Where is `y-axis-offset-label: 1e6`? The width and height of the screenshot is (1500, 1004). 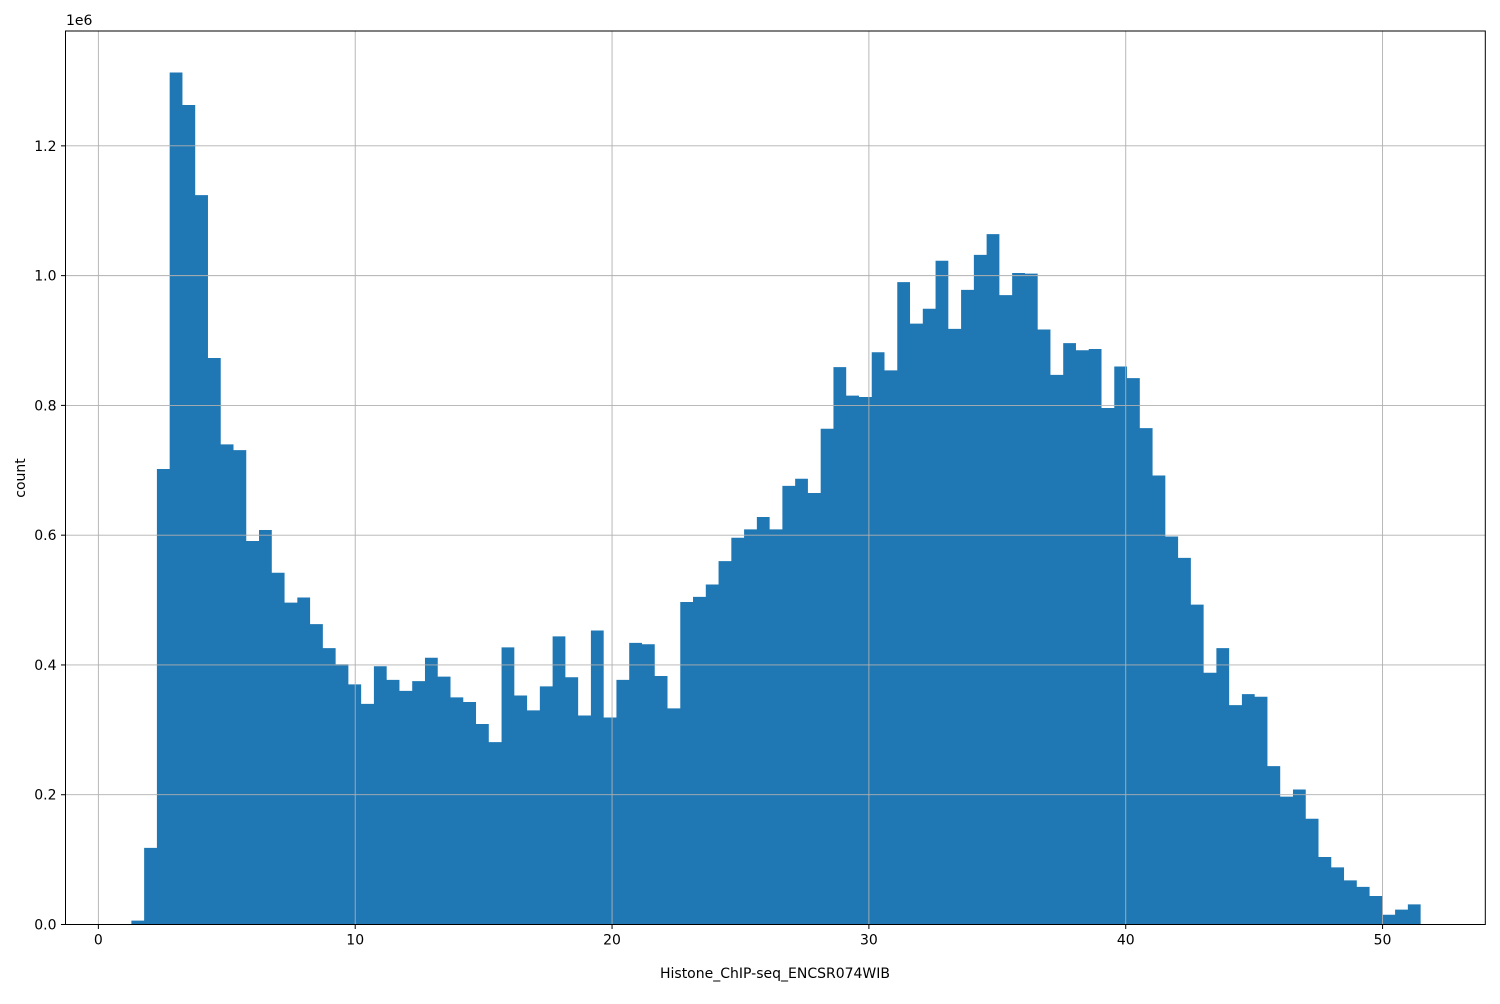
y-axis-offset-label: 1e6 is located at coordinates (79, 21).